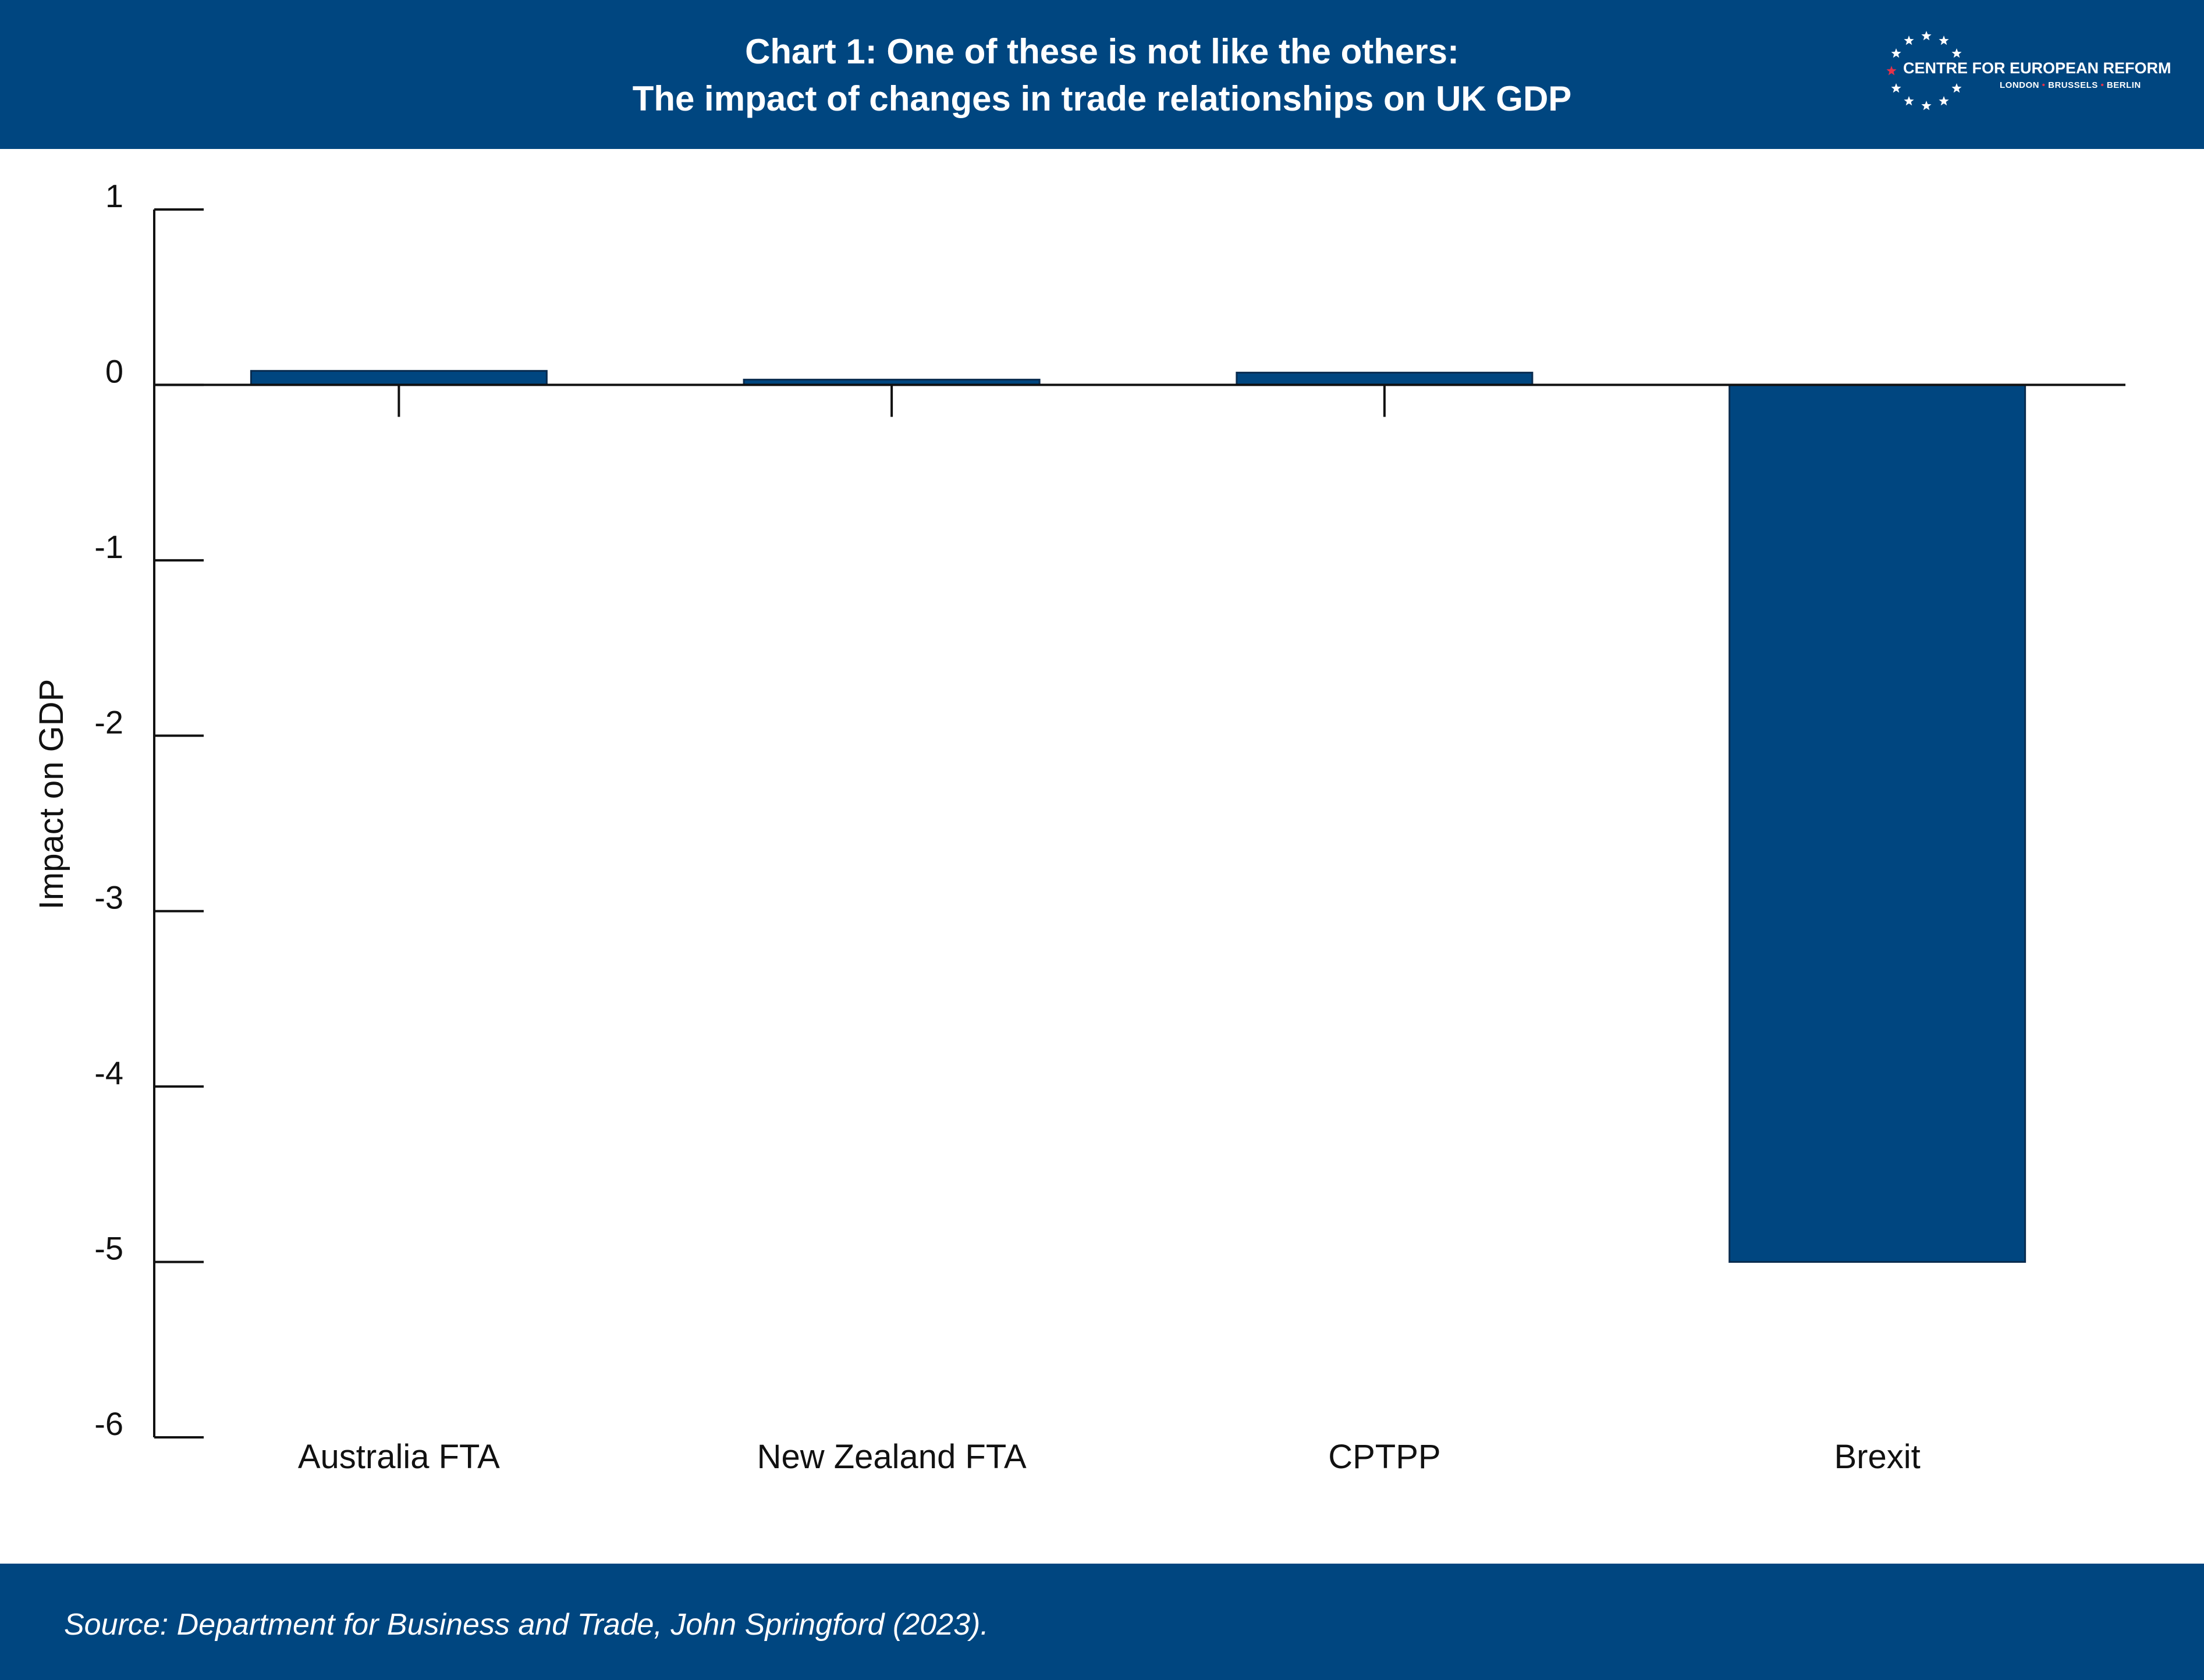 The height and width of the screenshot is (1680, 2204). I want to click on y-axis-title: Impact on GDP, so click(51, 794).